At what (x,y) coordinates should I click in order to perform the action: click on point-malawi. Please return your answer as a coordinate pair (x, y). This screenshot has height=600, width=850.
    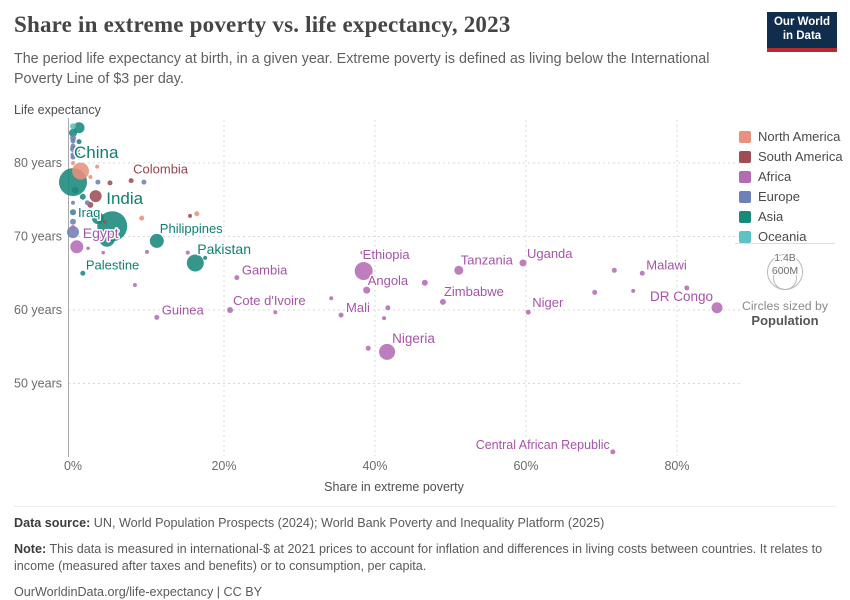
    Looking at the image, I should click on (642, 273).